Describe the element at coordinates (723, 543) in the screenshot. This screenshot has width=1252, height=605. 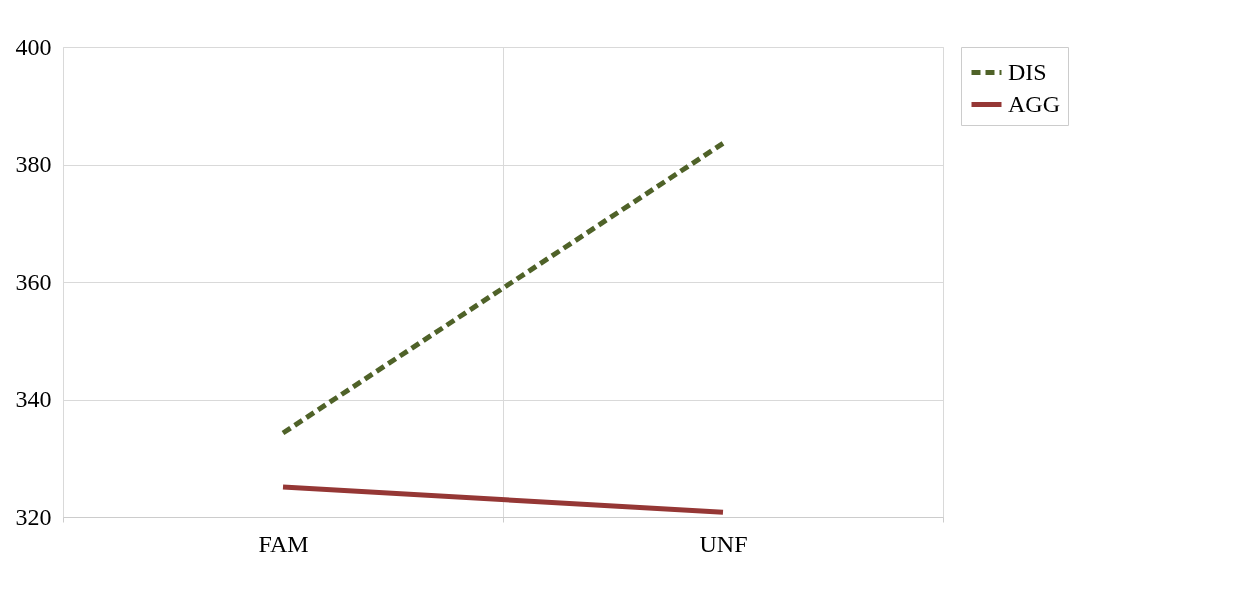
I see `x-tick-label: UNF` at that location.